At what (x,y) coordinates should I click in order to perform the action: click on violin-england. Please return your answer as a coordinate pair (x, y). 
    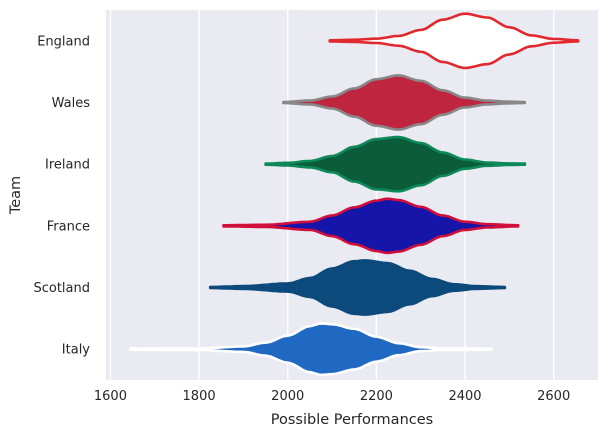
    Looking at the image, I should click on (454, 41).